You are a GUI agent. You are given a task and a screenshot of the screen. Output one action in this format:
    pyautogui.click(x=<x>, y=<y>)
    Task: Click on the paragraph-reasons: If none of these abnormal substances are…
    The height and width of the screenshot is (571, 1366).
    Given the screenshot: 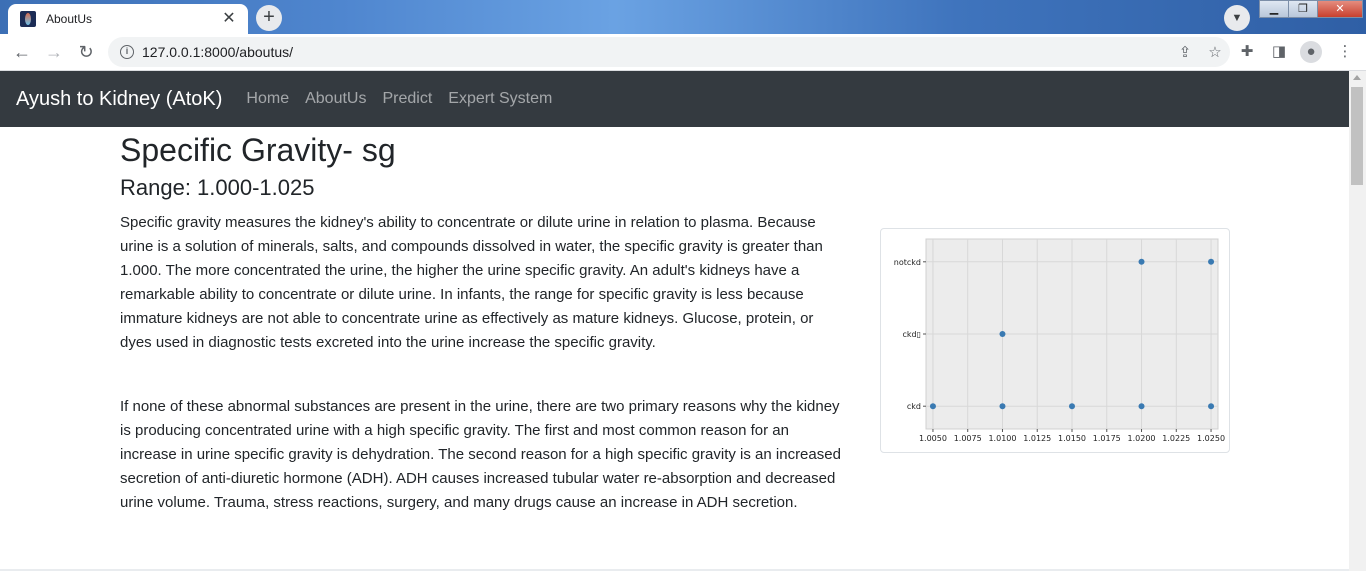 What is the action you would take?
    pyautogui.click(x=480, y=454)
    